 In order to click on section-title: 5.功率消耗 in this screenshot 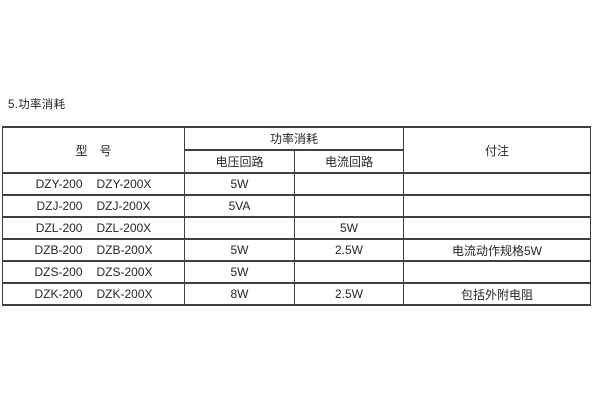, I will do `click(37, 105)`.